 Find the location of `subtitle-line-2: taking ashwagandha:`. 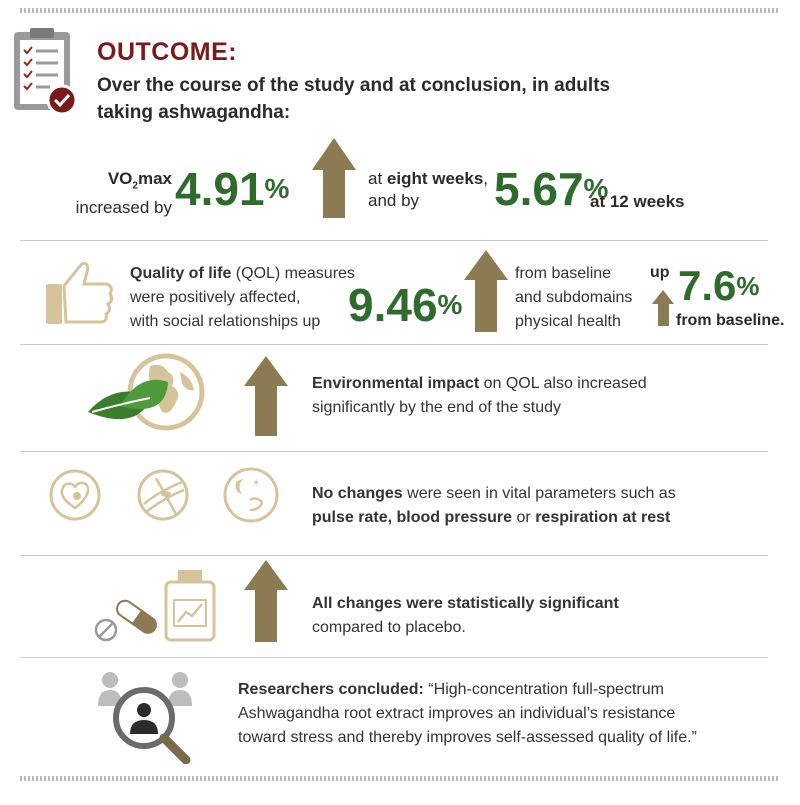

subtitle-line-2: taking ashwagandha: is located at coordinates (194, 112).